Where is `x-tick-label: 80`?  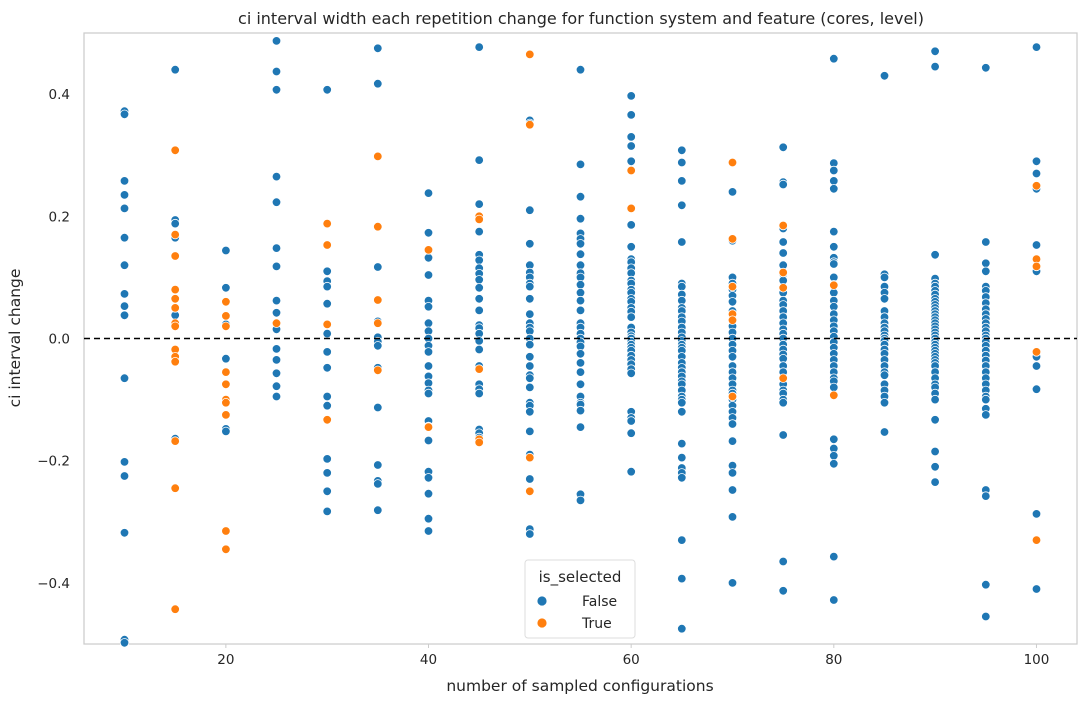 x-tick-label: 80 is located at coordinates (833, 660).